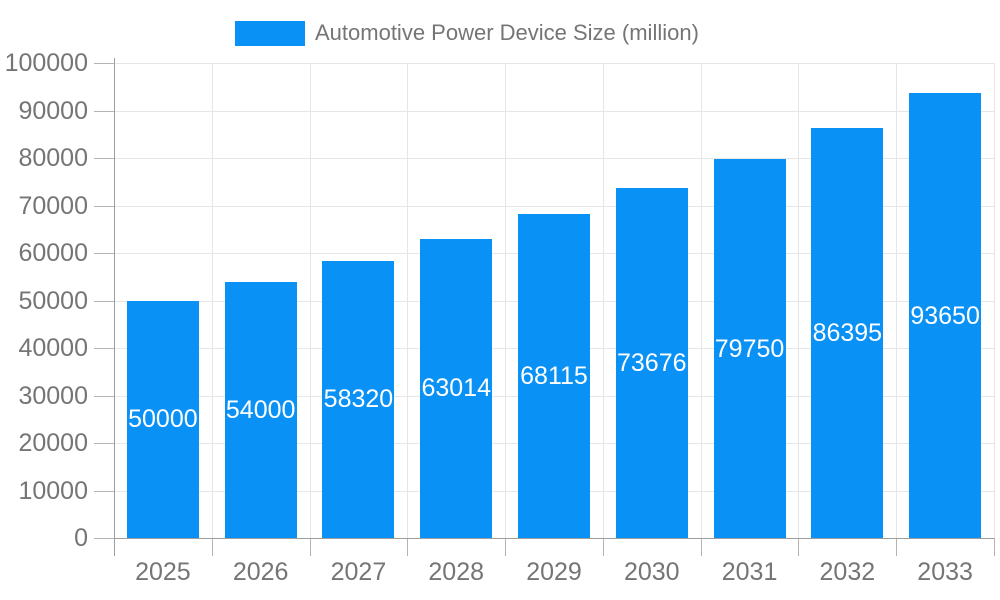 Image resolution: width=1000 pixels, height=600 pixels. I want to click on bar-value-label: 63014, so click(456, 388).